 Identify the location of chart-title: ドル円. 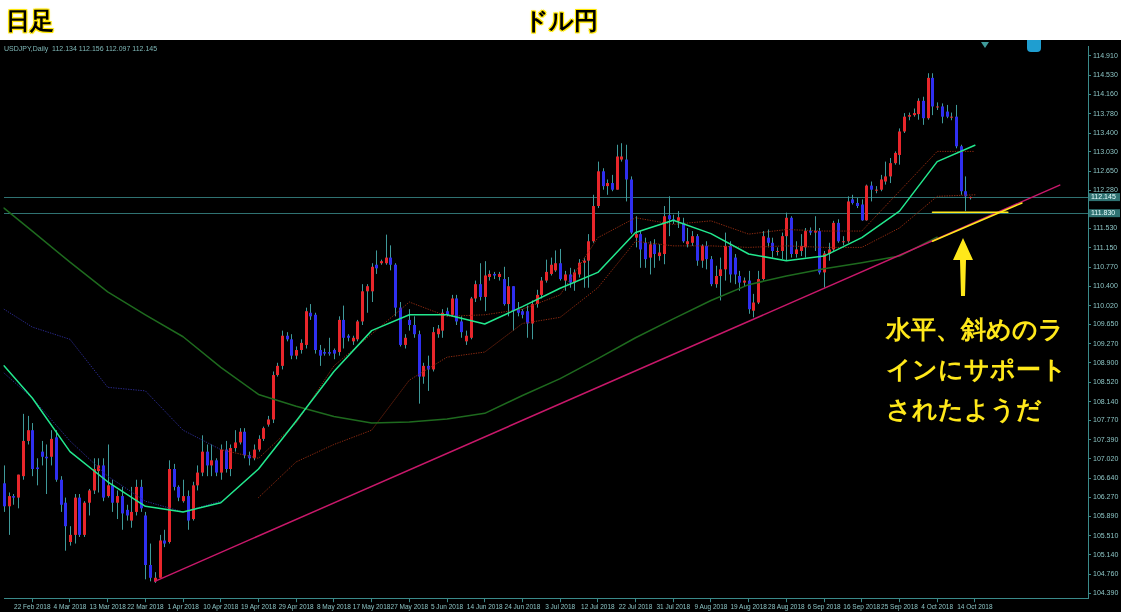
(560, 21).